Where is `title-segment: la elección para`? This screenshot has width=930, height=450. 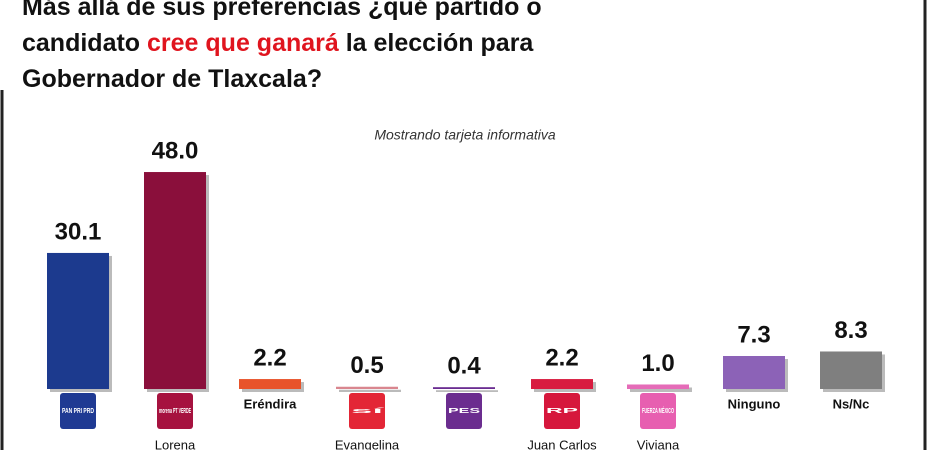 title-segment: la elección para is located at coordinates (437, 43).